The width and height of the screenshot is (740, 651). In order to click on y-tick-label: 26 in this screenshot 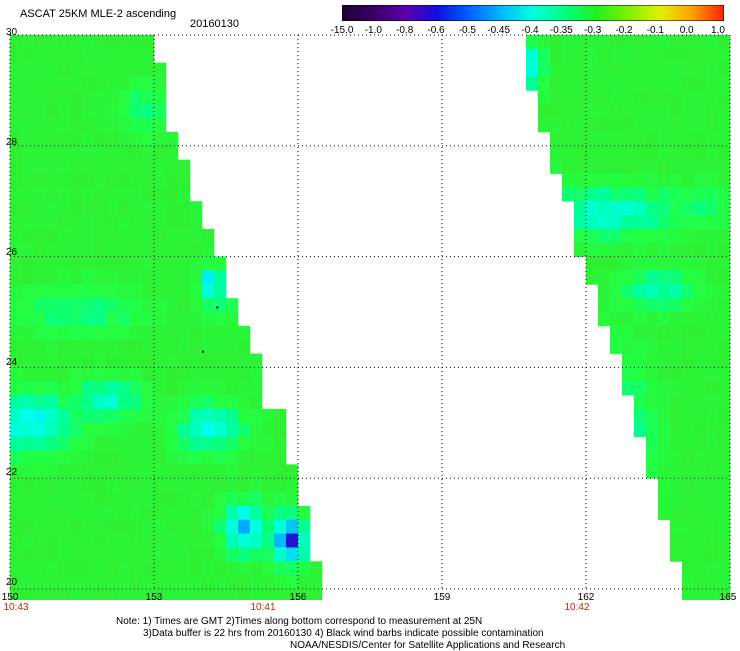, I will do `click(12, 252)`.